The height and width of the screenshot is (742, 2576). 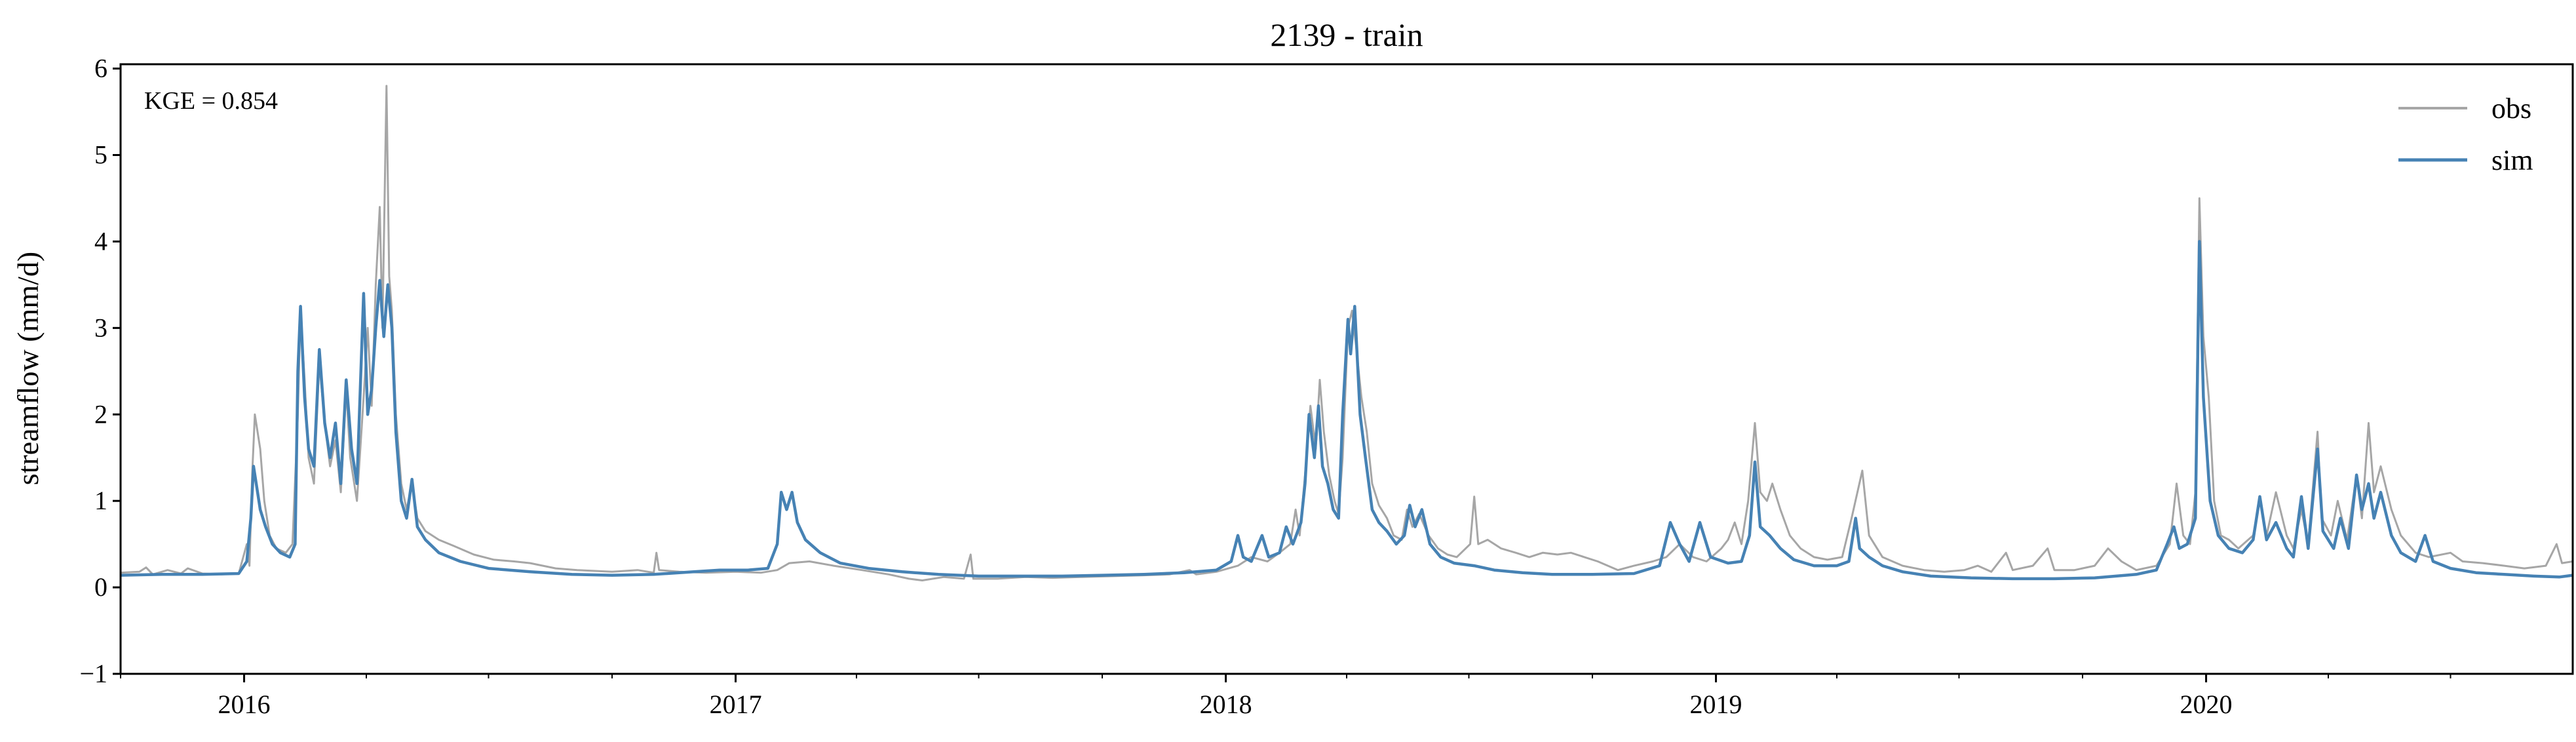 What do you see at coordinates (1716, 704) in the screenshot?
I see `x-tick-label: 2019` at bounding box center [1716, 704].